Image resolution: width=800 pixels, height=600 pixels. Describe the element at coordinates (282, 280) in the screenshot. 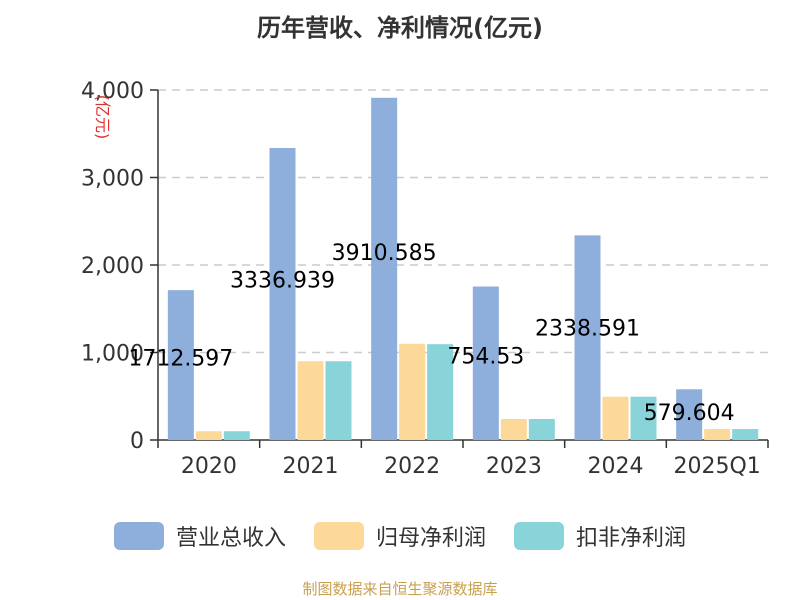

I see `data-label: 3336.939` at that location.